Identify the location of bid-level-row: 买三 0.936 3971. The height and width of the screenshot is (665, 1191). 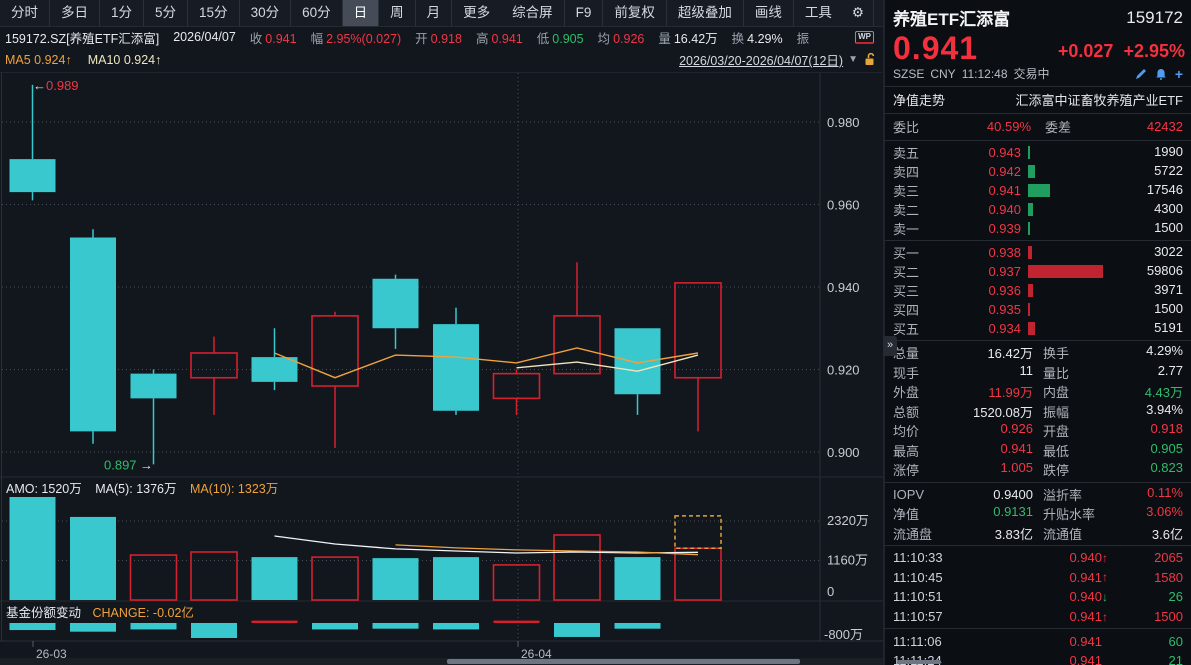
(1038, 290).